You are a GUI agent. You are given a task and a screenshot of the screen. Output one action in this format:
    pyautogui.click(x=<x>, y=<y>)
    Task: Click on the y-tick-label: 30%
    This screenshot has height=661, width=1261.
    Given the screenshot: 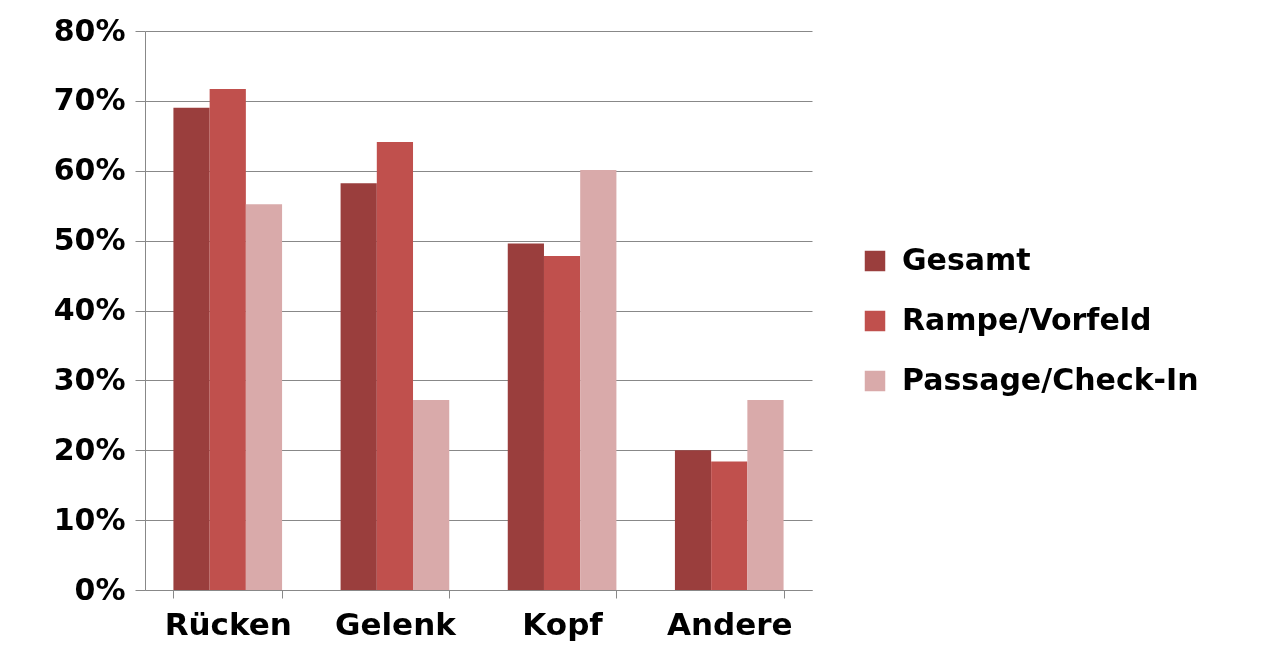 What is the action you would take?
    pyautogui.click(x=89, y=379)
    